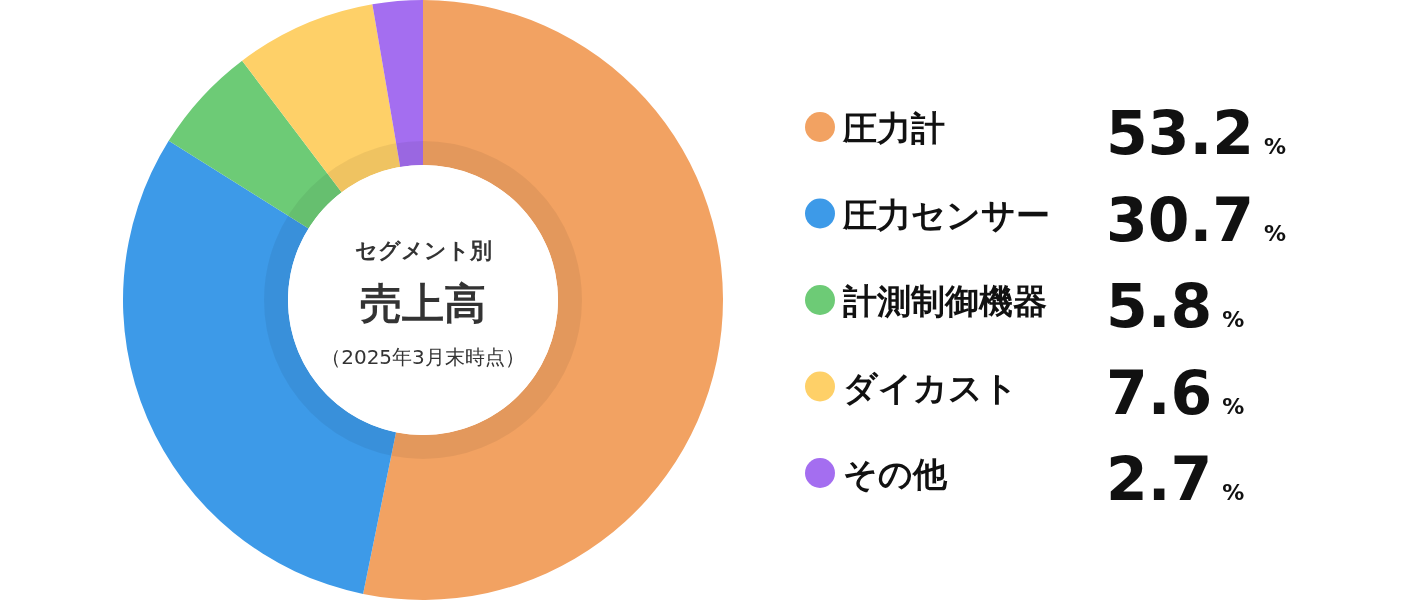  Describe the element at coordinates (893, 128) in the screenshot. I see `legend-label: 圧力計` at that location.